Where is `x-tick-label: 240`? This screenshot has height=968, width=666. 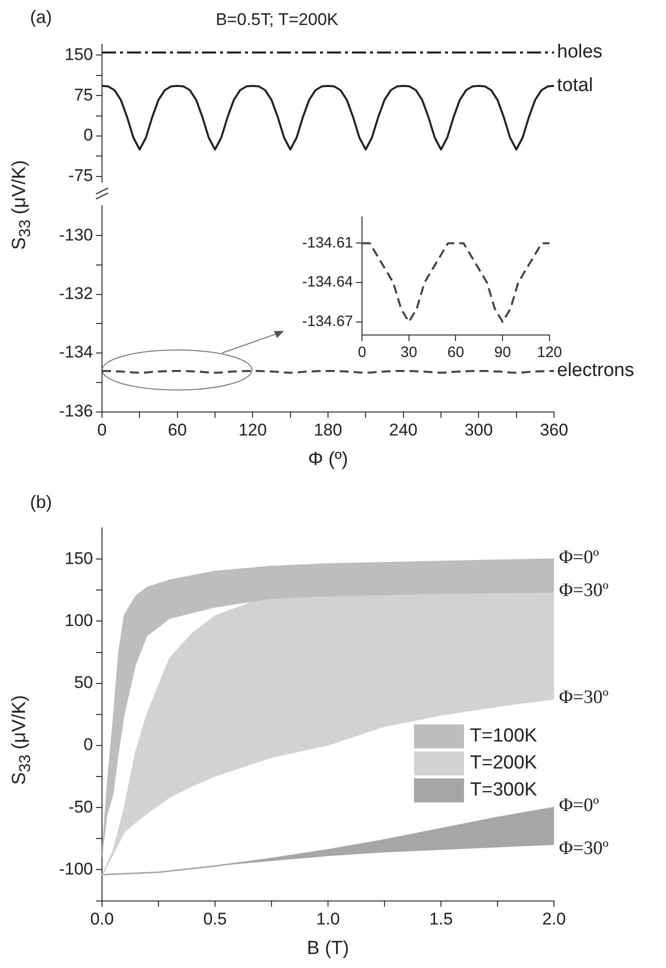 x-tick-label: 240 is located at coordinates (403, 430).